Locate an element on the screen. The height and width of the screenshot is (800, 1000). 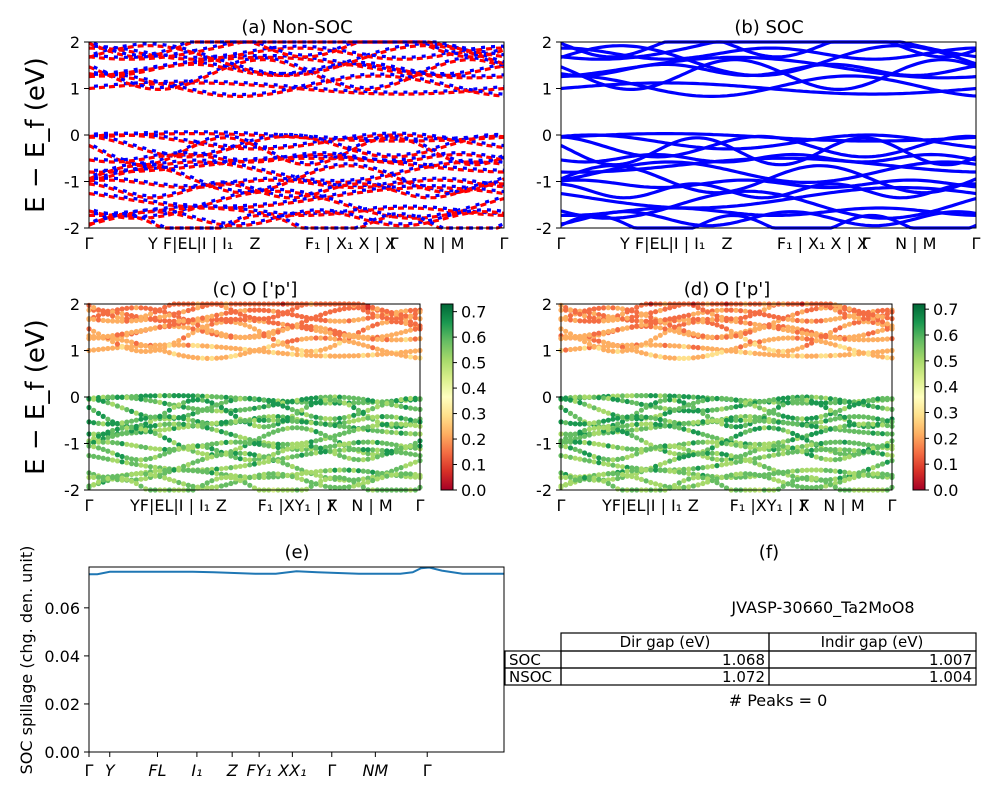
colorbar-tick-label: 0.1 is located at coordinates (945, 464).